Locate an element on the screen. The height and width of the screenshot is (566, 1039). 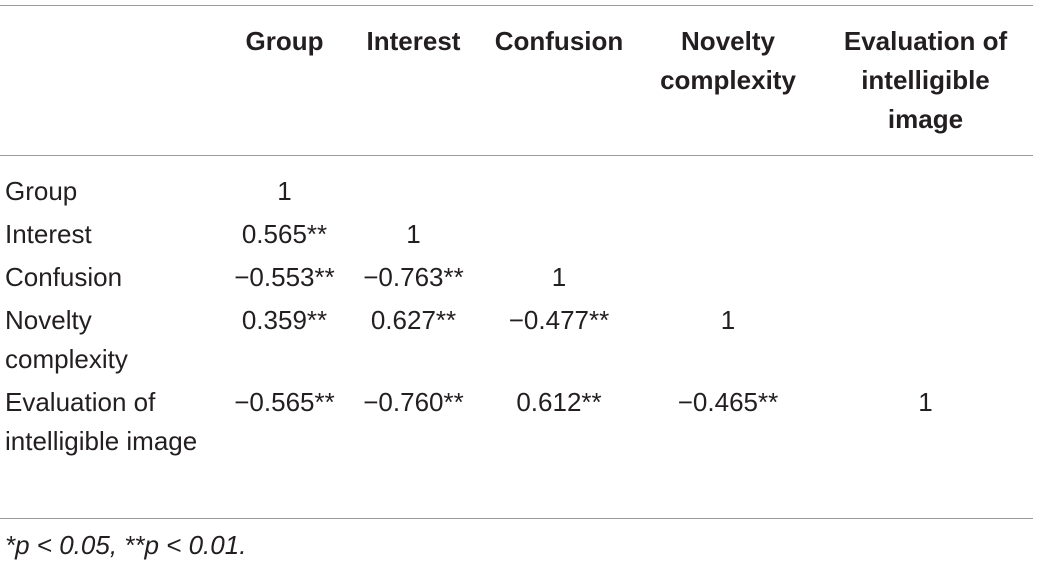
cell: −0.553** is located at coordinates (284, 277).